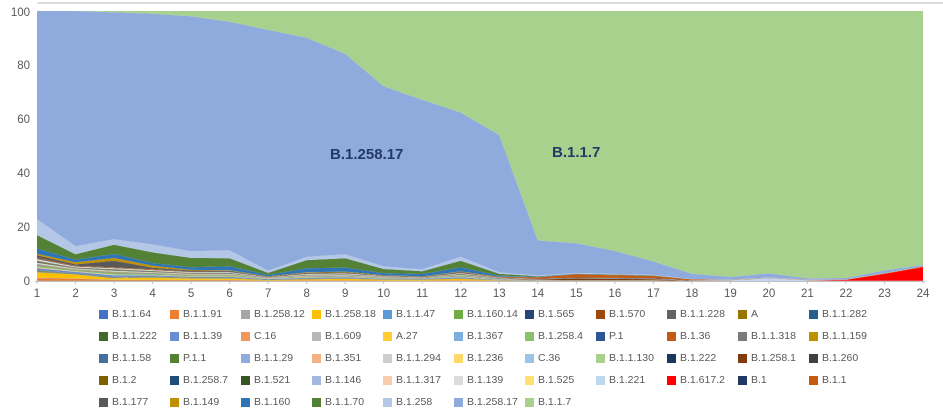 The height and width of the screenshot is (416, 943). Describe the element at coordinates (537, 294) in the screenshot. I see `x-axis-tick-label: 14` at that location.